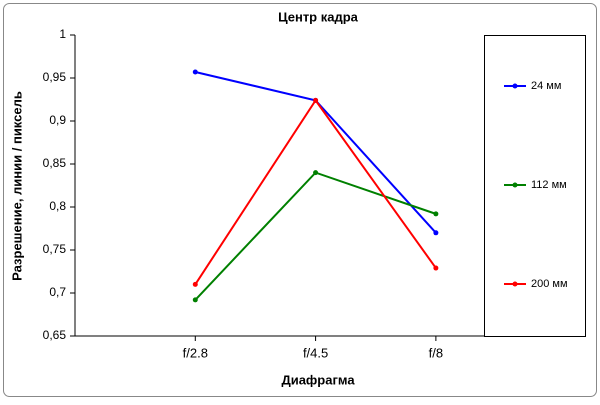  Describe the element at coordinates (436, 352) in the screenshot. I see `x-tick-label: f/8` at that location.